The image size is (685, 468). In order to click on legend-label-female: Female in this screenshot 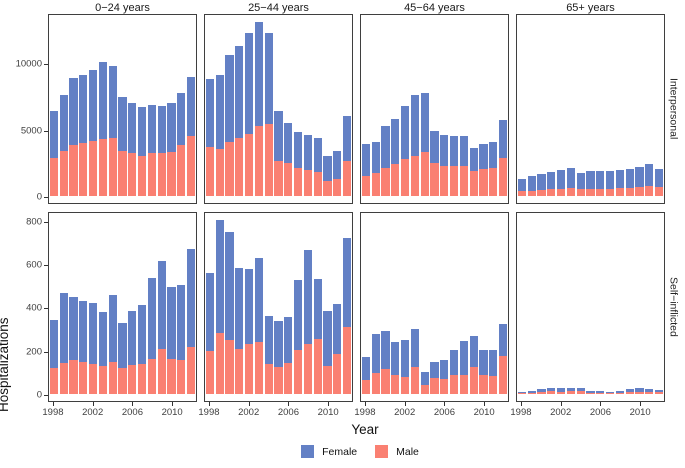, I will do `click(340, 451)`.